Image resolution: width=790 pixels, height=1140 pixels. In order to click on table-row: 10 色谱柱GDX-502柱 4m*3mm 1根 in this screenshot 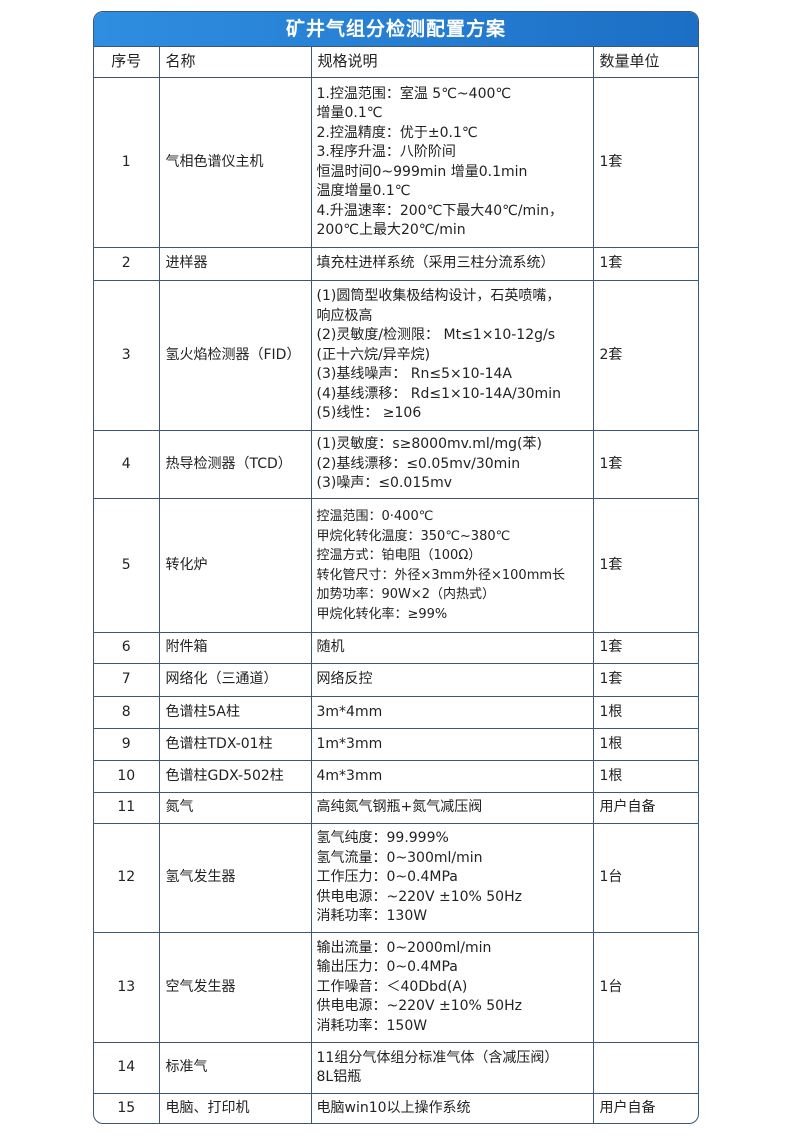, I will do `click(396, 776)`.